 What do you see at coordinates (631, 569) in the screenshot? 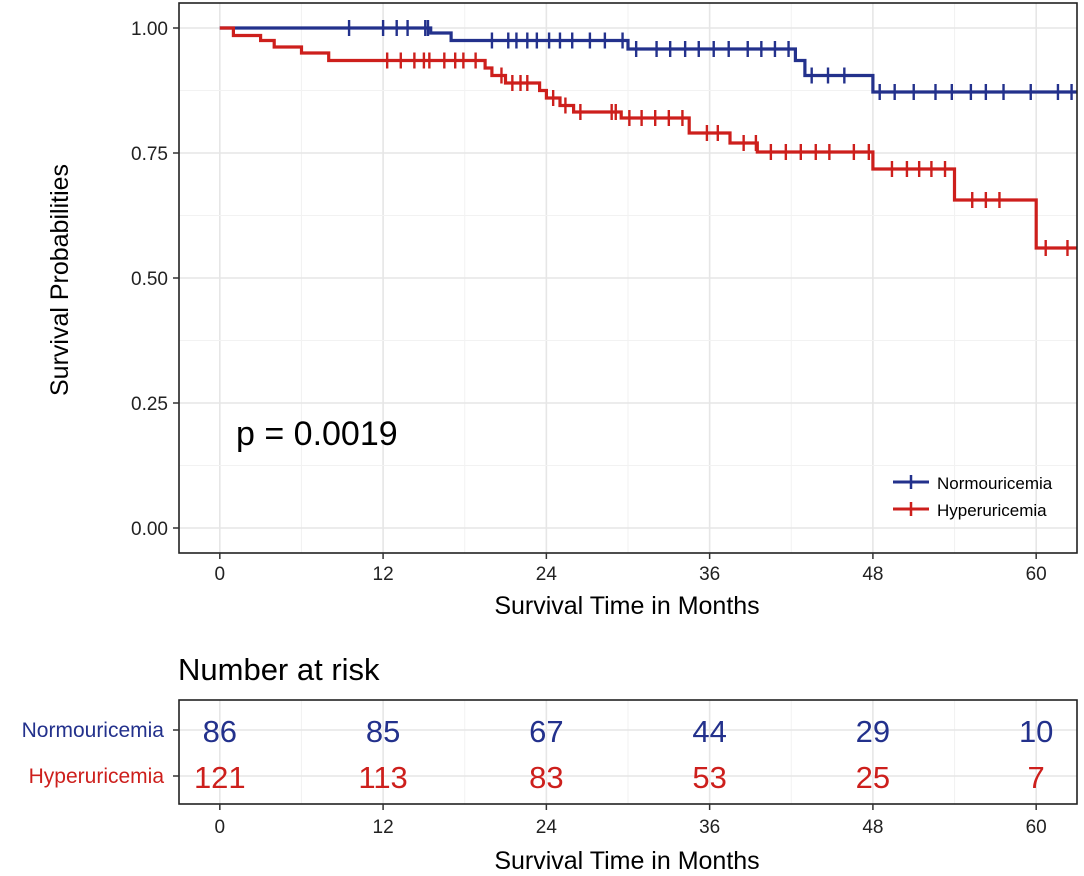
I see `x-axis-ticks: 0 12 24 36 48 60` at bounding box center [631, 569].